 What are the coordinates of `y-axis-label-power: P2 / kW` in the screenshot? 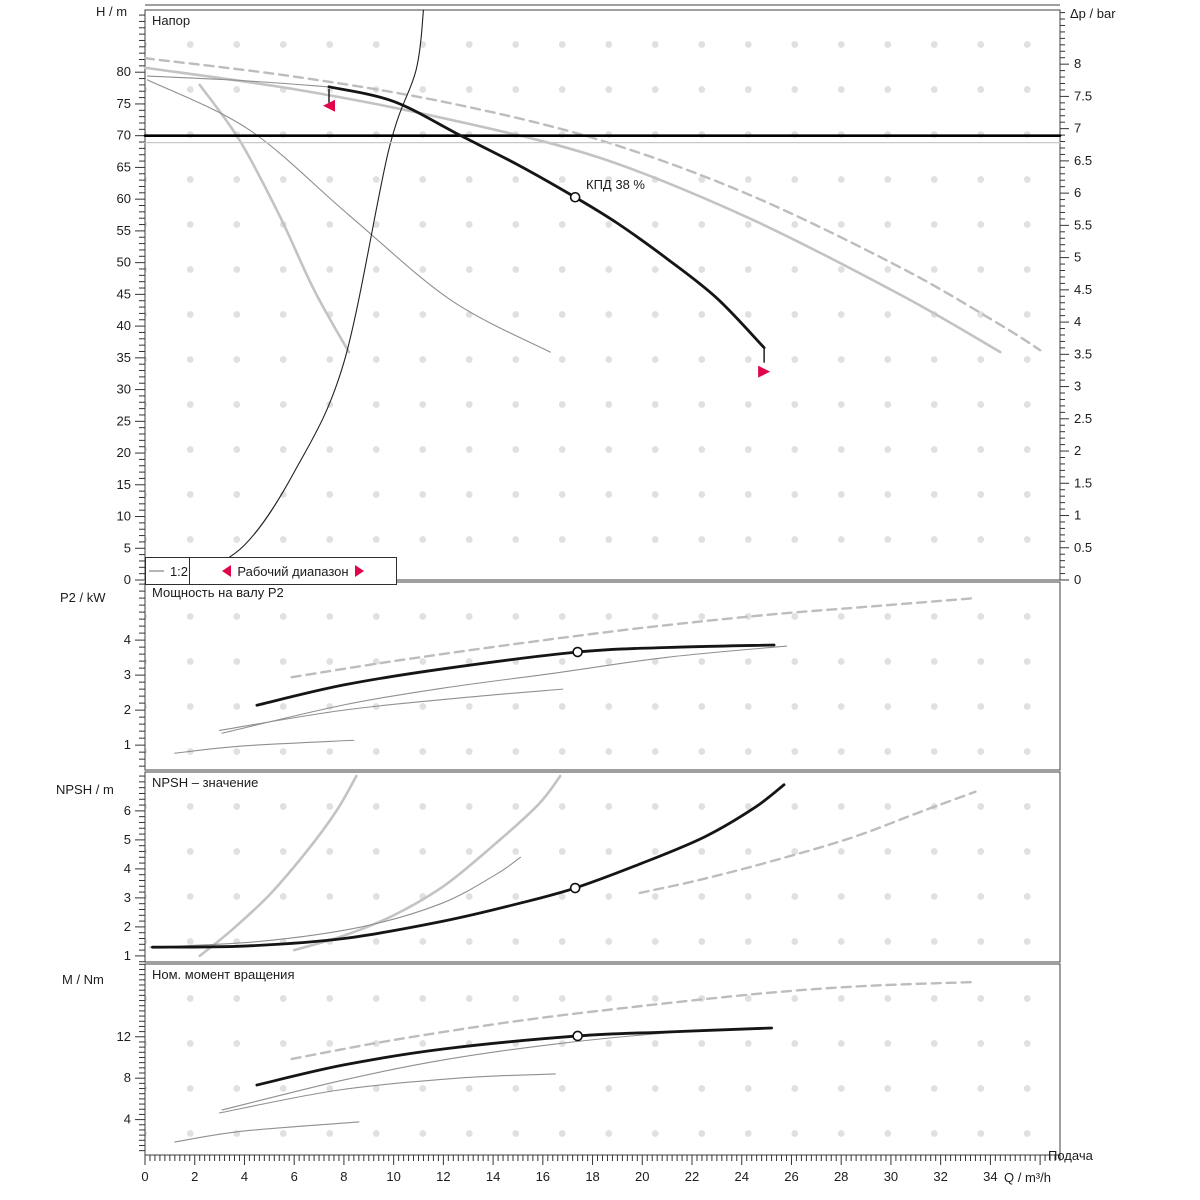 It's located at (83, 597).